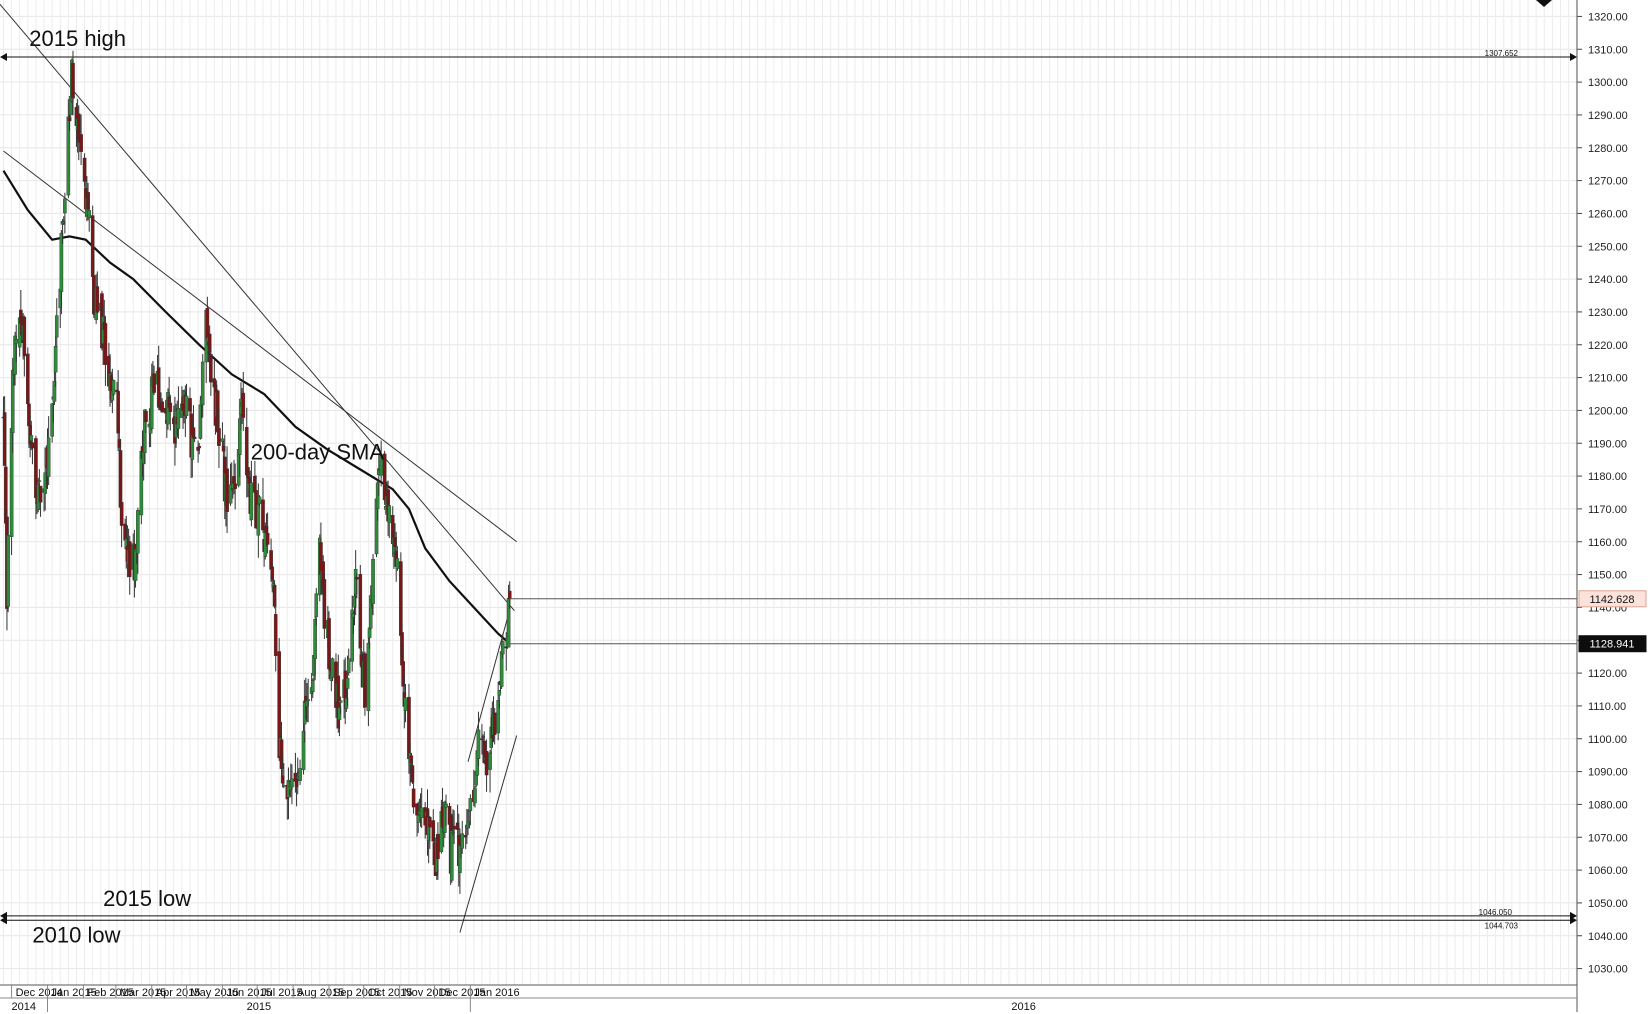  What do you see at coordinates (1607, 576) in the screenshot?
I see `y-tick-label: 1150.00` at bounding box center [1607, 576].